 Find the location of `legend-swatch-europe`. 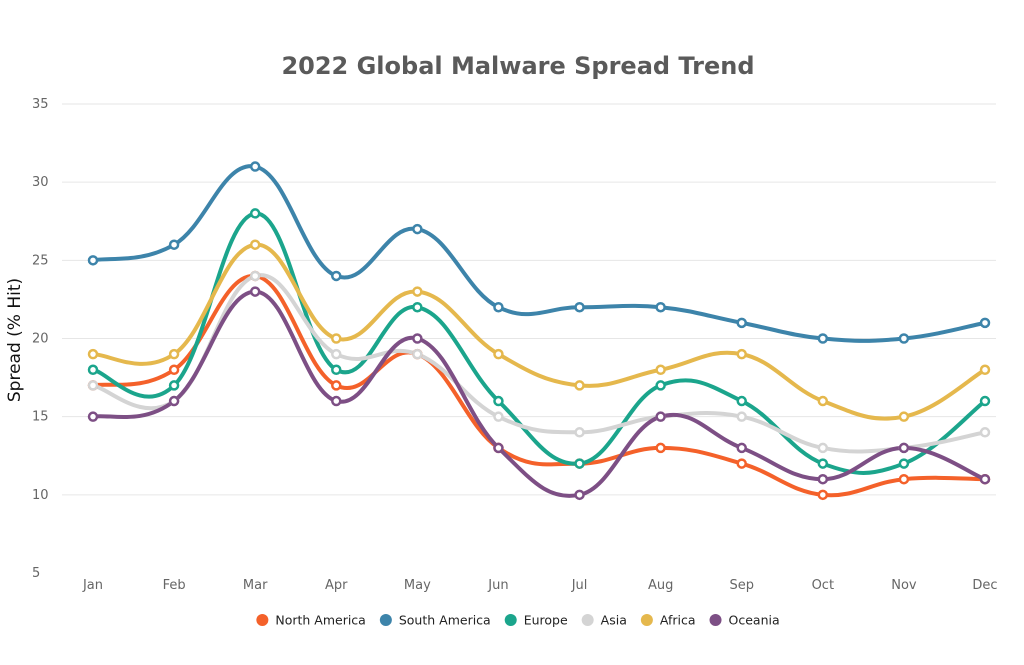

legend-swatch-europe is located at coordinates (510, 620).